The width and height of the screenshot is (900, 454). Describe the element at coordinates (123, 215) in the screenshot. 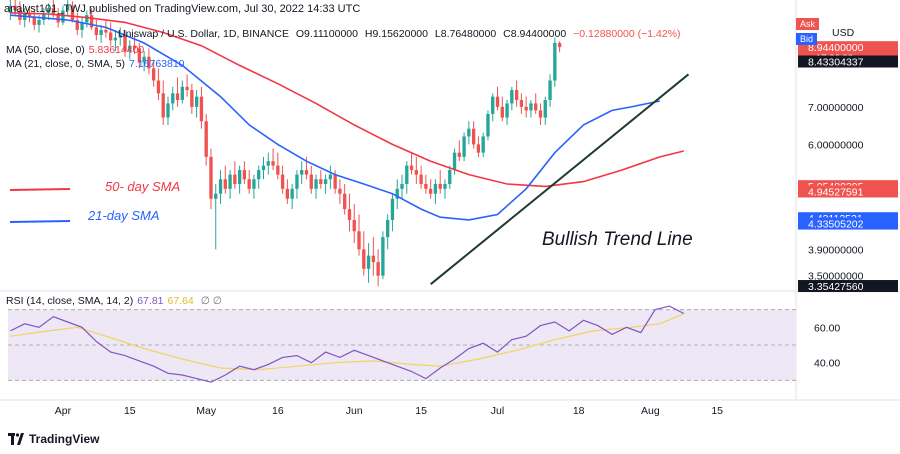

I see `sma21-annotation: 21-day SMA` at that location.